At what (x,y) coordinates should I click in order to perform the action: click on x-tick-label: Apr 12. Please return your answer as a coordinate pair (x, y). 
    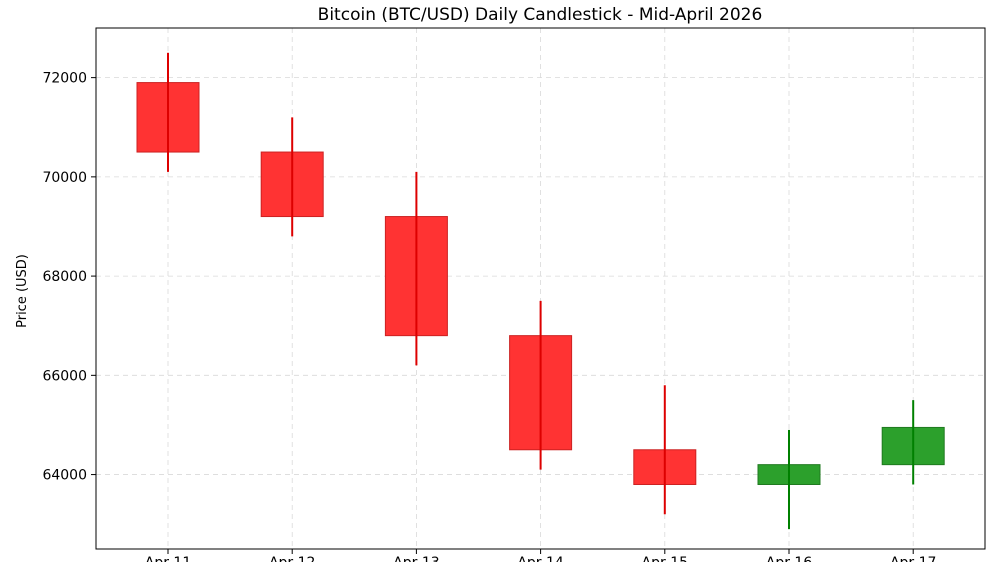
    Looking at the image, I should click on (292, 558).